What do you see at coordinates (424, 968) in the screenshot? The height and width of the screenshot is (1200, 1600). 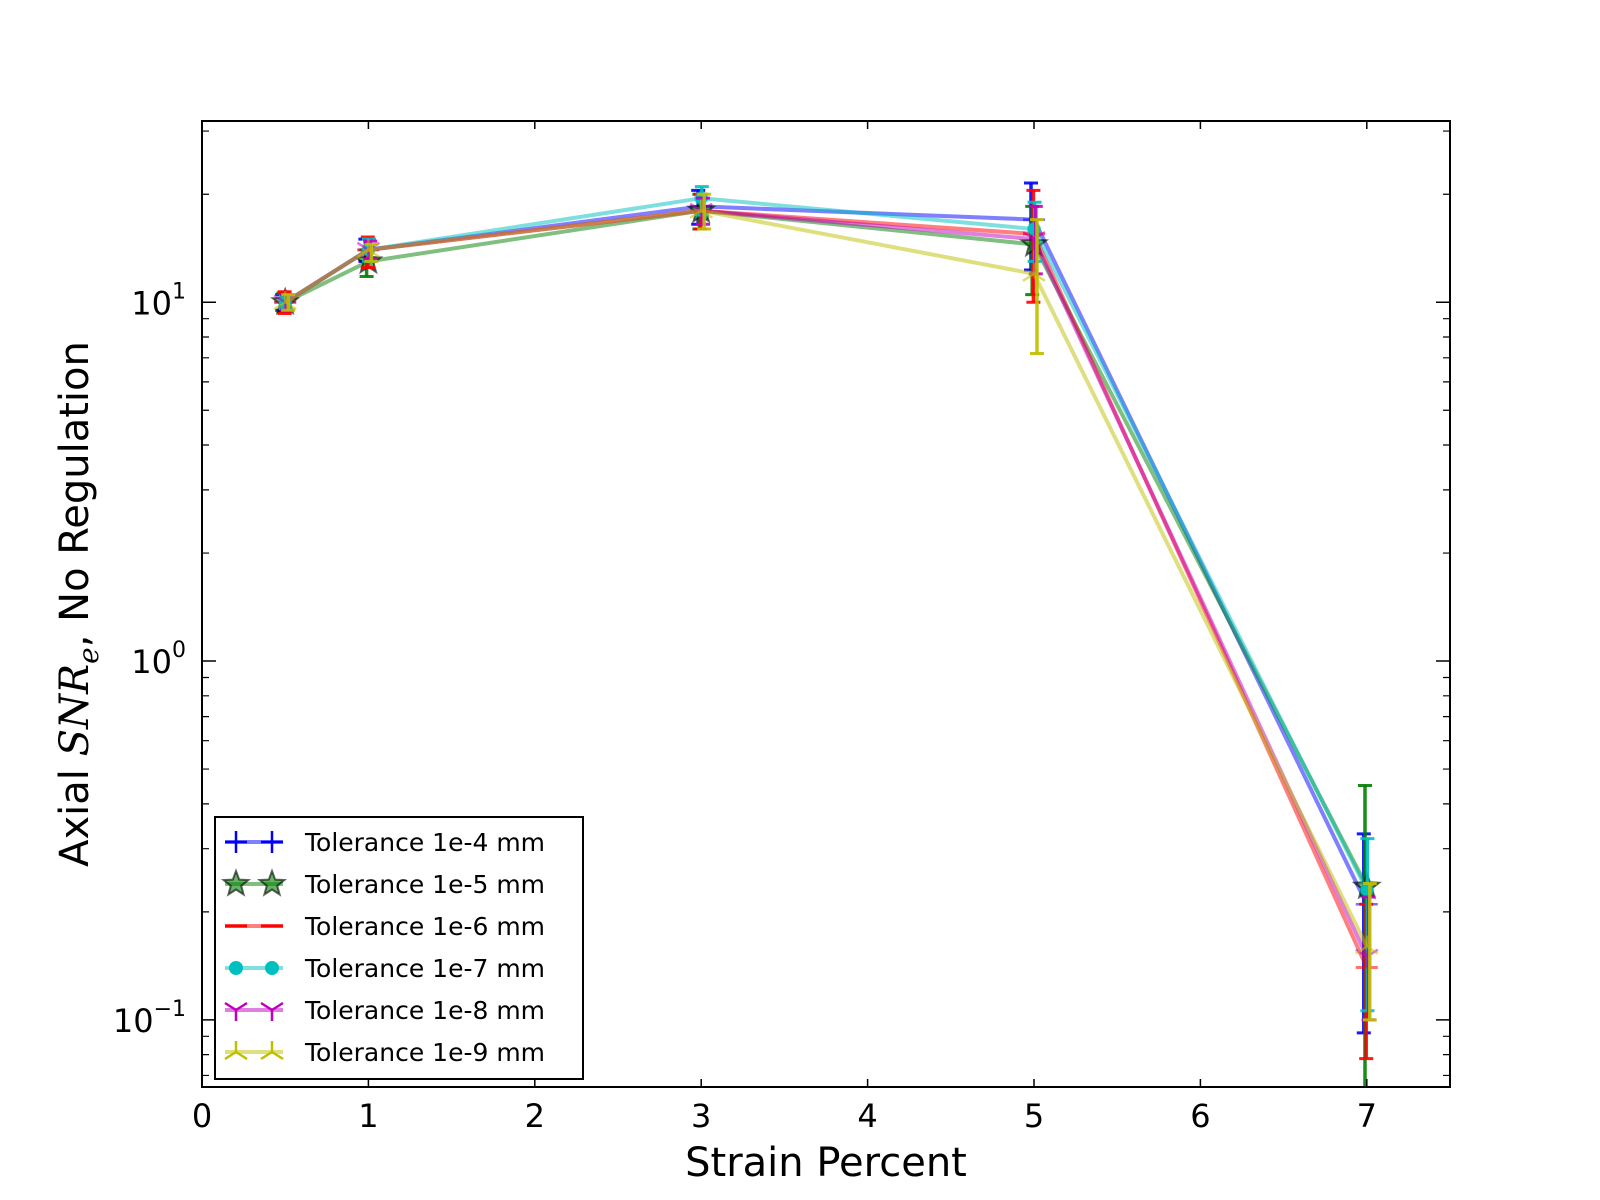 I see `legend-label: Tolerance 1e-7 mm` at bounding box center [424, 968].